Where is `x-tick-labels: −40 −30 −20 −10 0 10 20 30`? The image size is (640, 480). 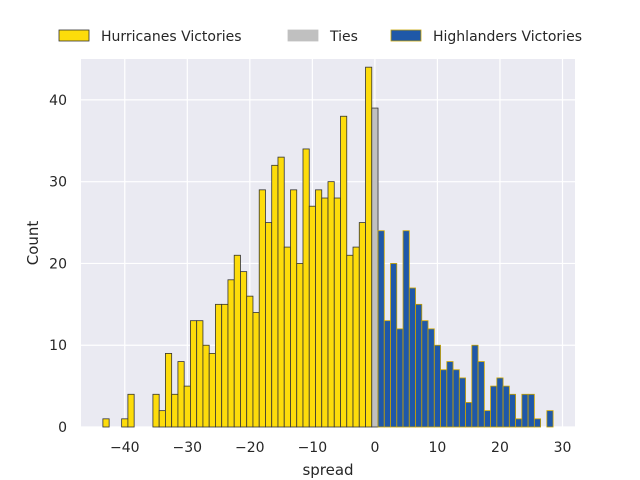 x-tick-labels: −40 −30 −20 −10 0 10 20 30 is located at coordinates (340, 448).